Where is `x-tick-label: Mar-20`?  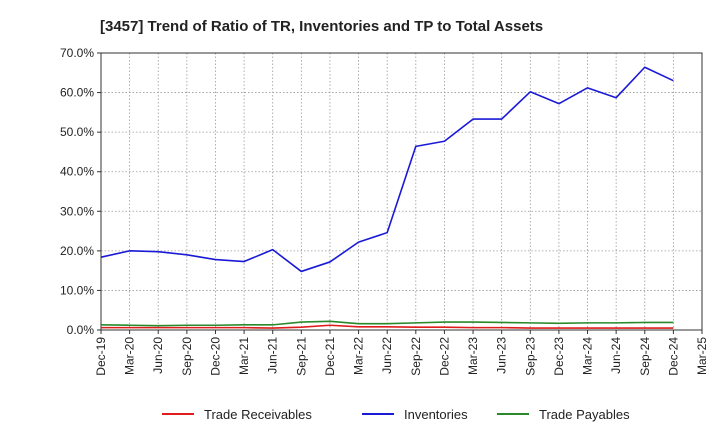 x-tick-label: Mar-20 is located at coordinates (130, 356).